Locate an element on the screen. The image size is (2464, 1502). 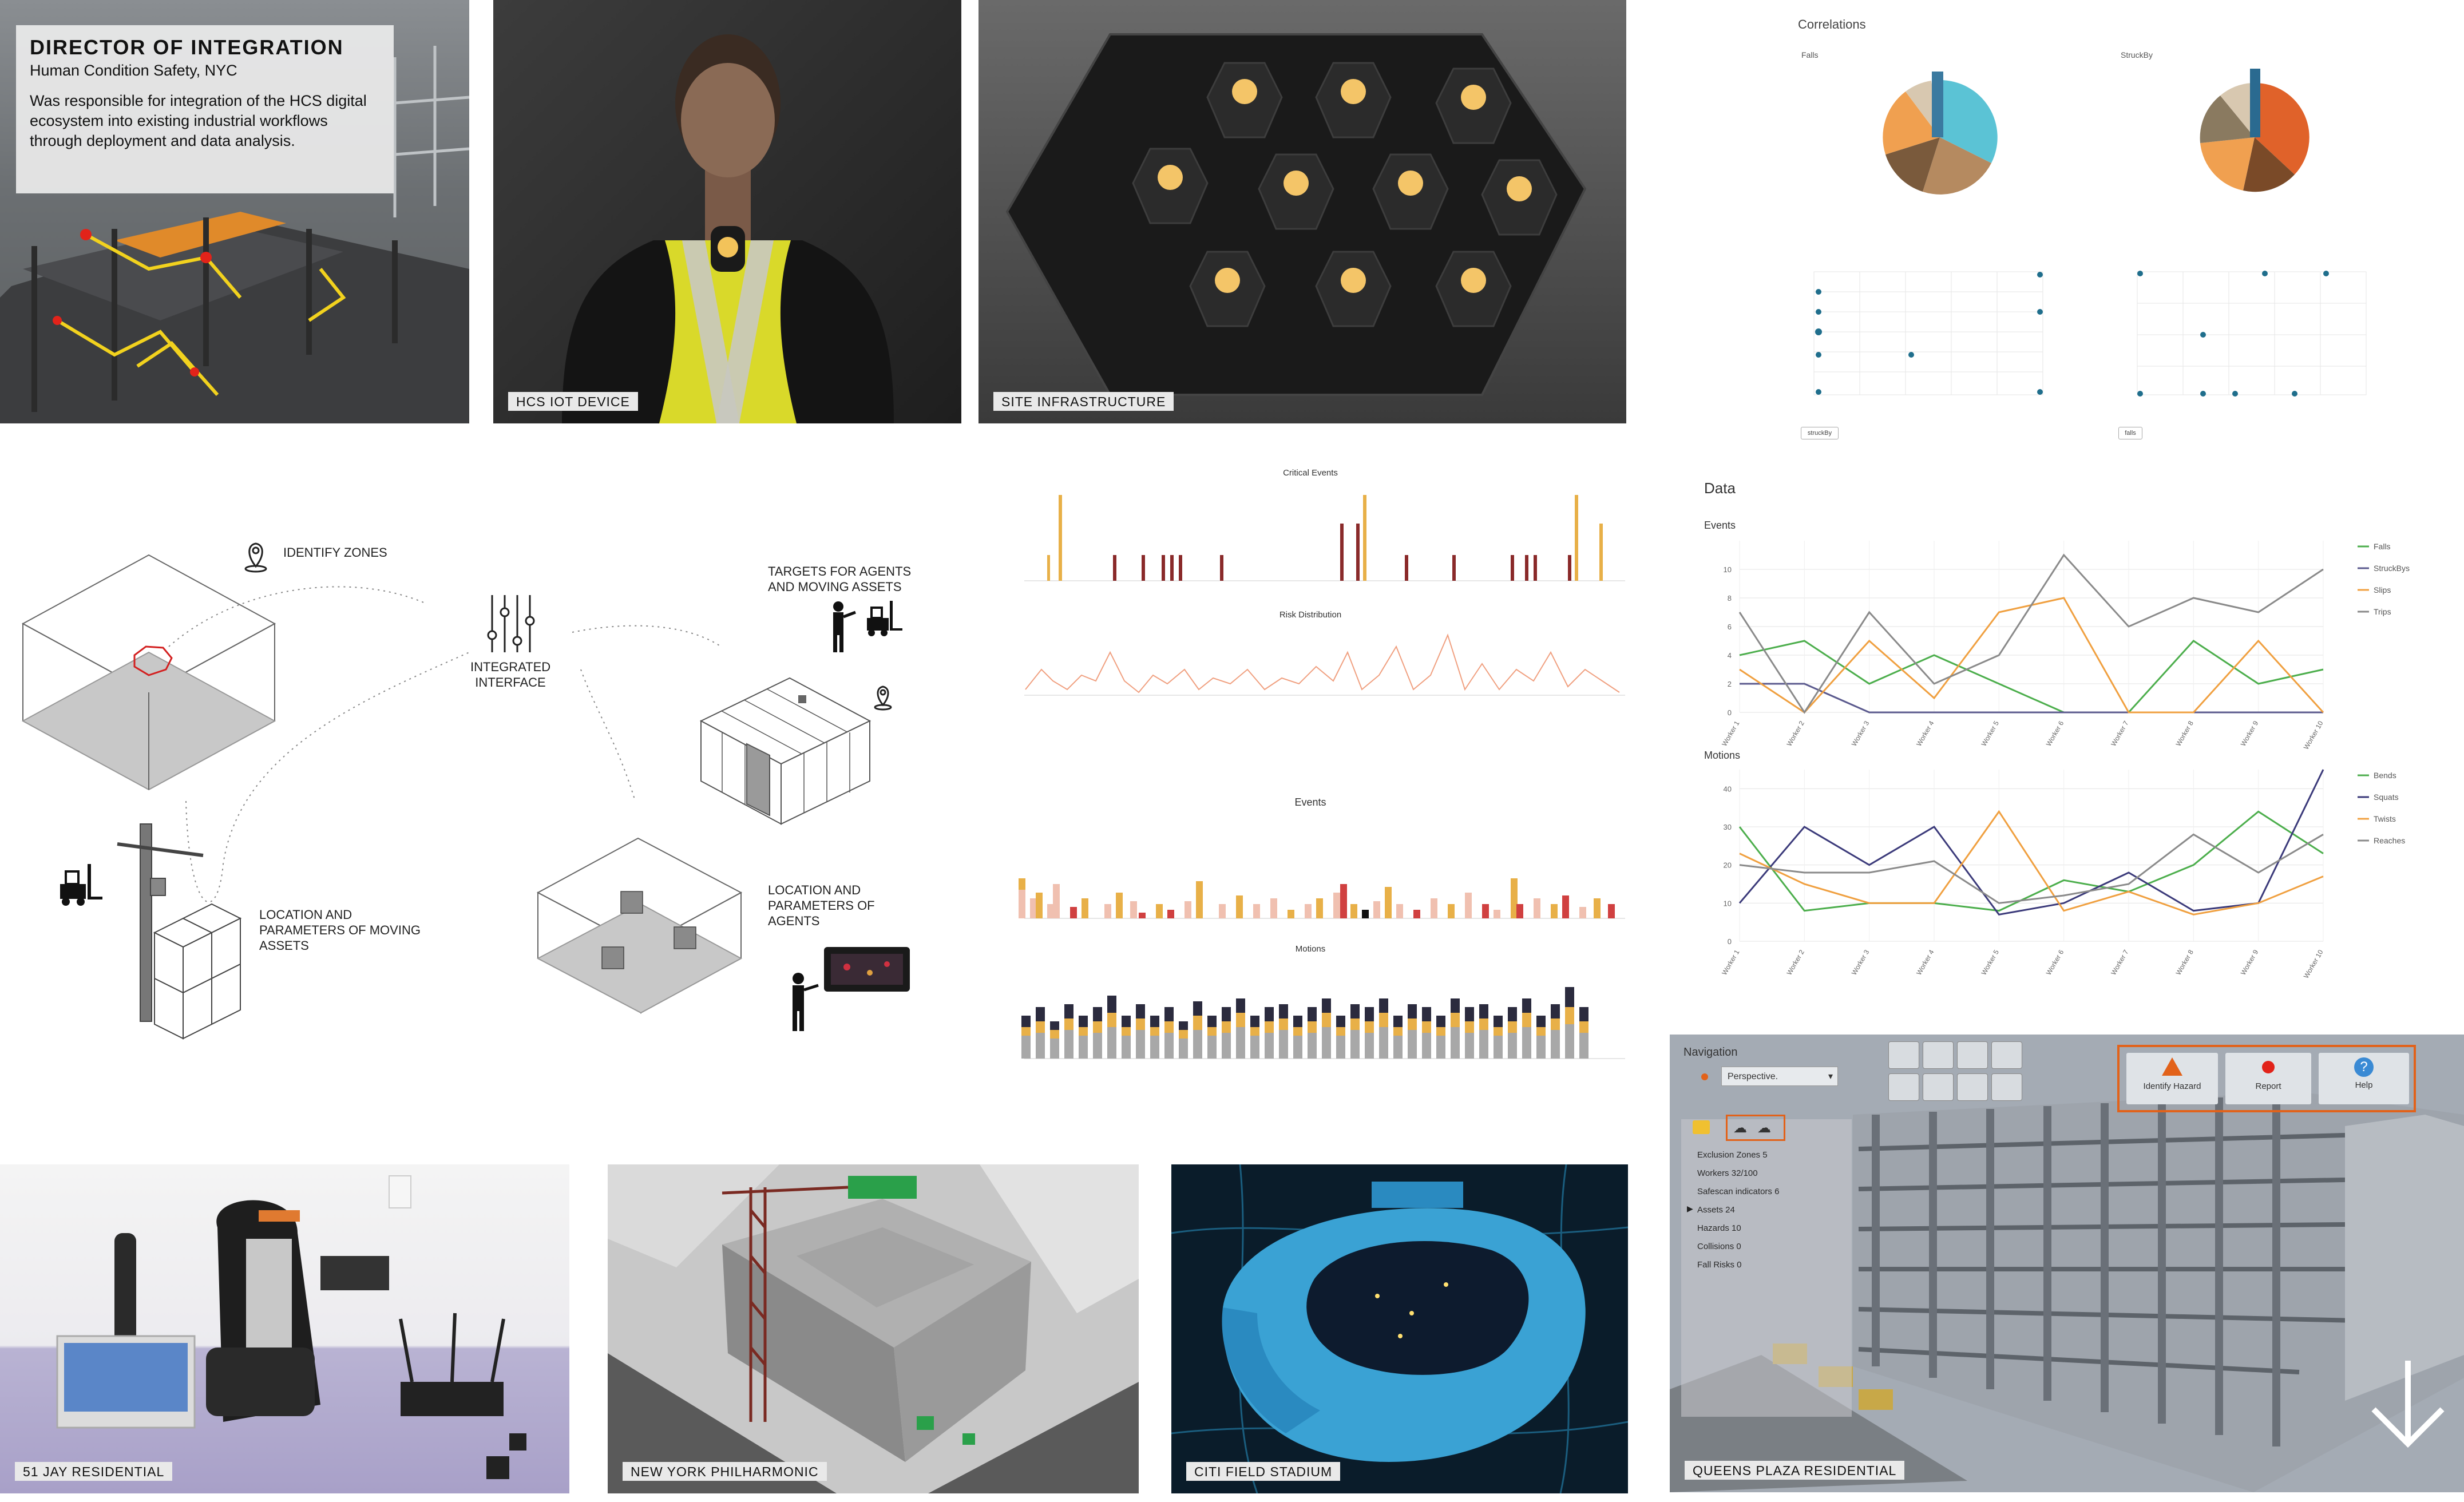
worker-vest-illustration is located at coordinates (728, 228).